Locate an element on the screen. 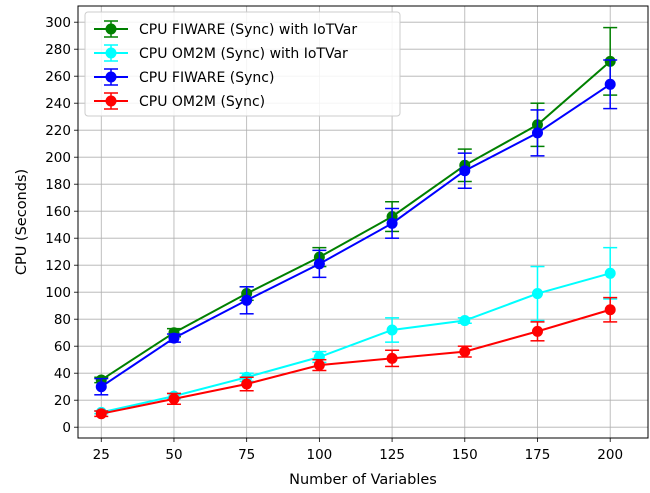 This screenshot has height=493, width=650. y-tick-label: 140 is located at coordinates (58, 239).